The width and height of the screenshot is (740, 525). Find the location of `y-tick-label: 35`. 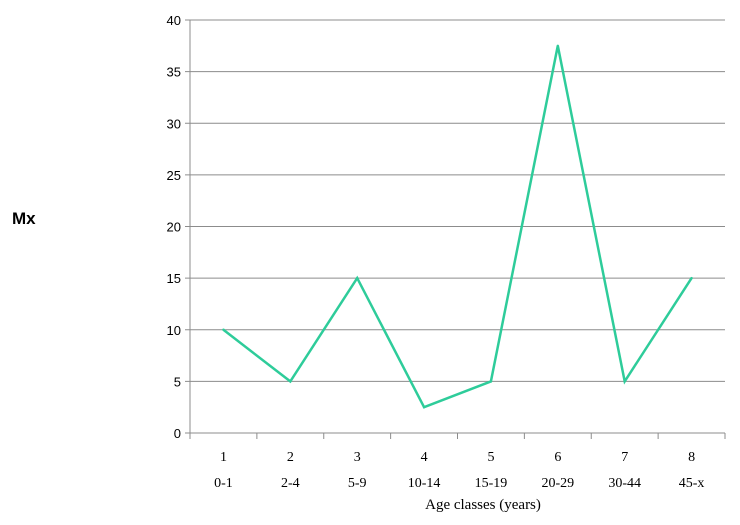

y-tick-label: 35 is located at coordinates (174, 72).